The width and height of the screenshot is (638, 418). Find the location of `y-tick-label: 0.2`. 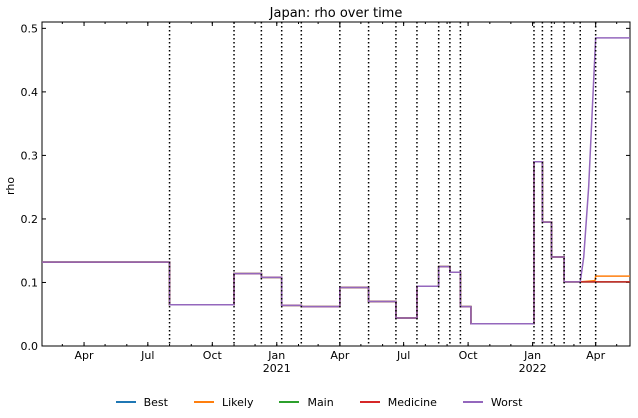

y-tick-label: 0.2 is located at coordinates (30, 219).